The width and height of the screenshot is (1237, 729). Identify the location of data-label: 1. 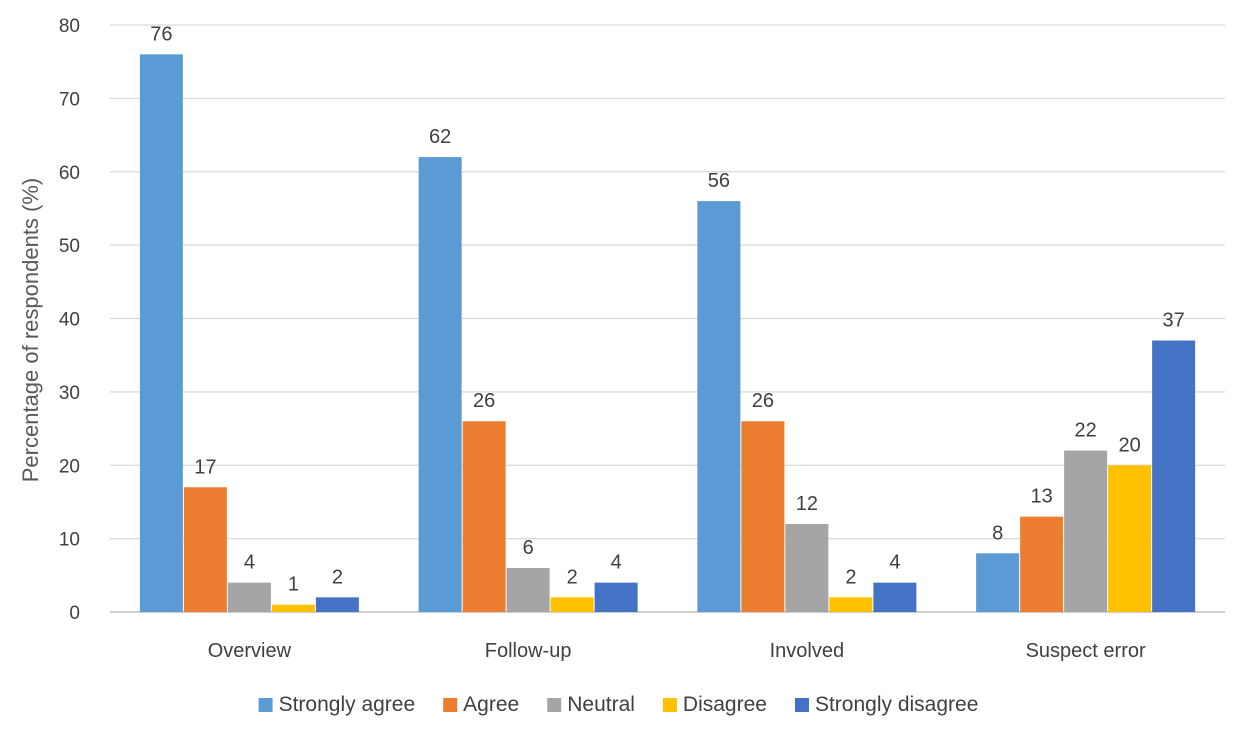
(293, 585).